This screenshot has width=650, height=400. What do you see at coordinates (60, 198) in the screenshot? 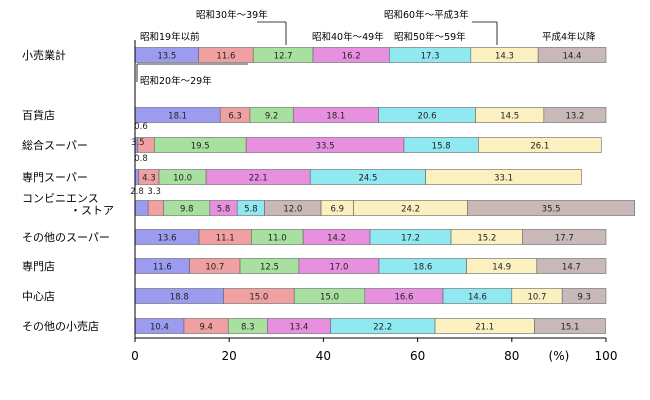
I see `category-label: コンビニエンス` at bounding box center [60, 198].